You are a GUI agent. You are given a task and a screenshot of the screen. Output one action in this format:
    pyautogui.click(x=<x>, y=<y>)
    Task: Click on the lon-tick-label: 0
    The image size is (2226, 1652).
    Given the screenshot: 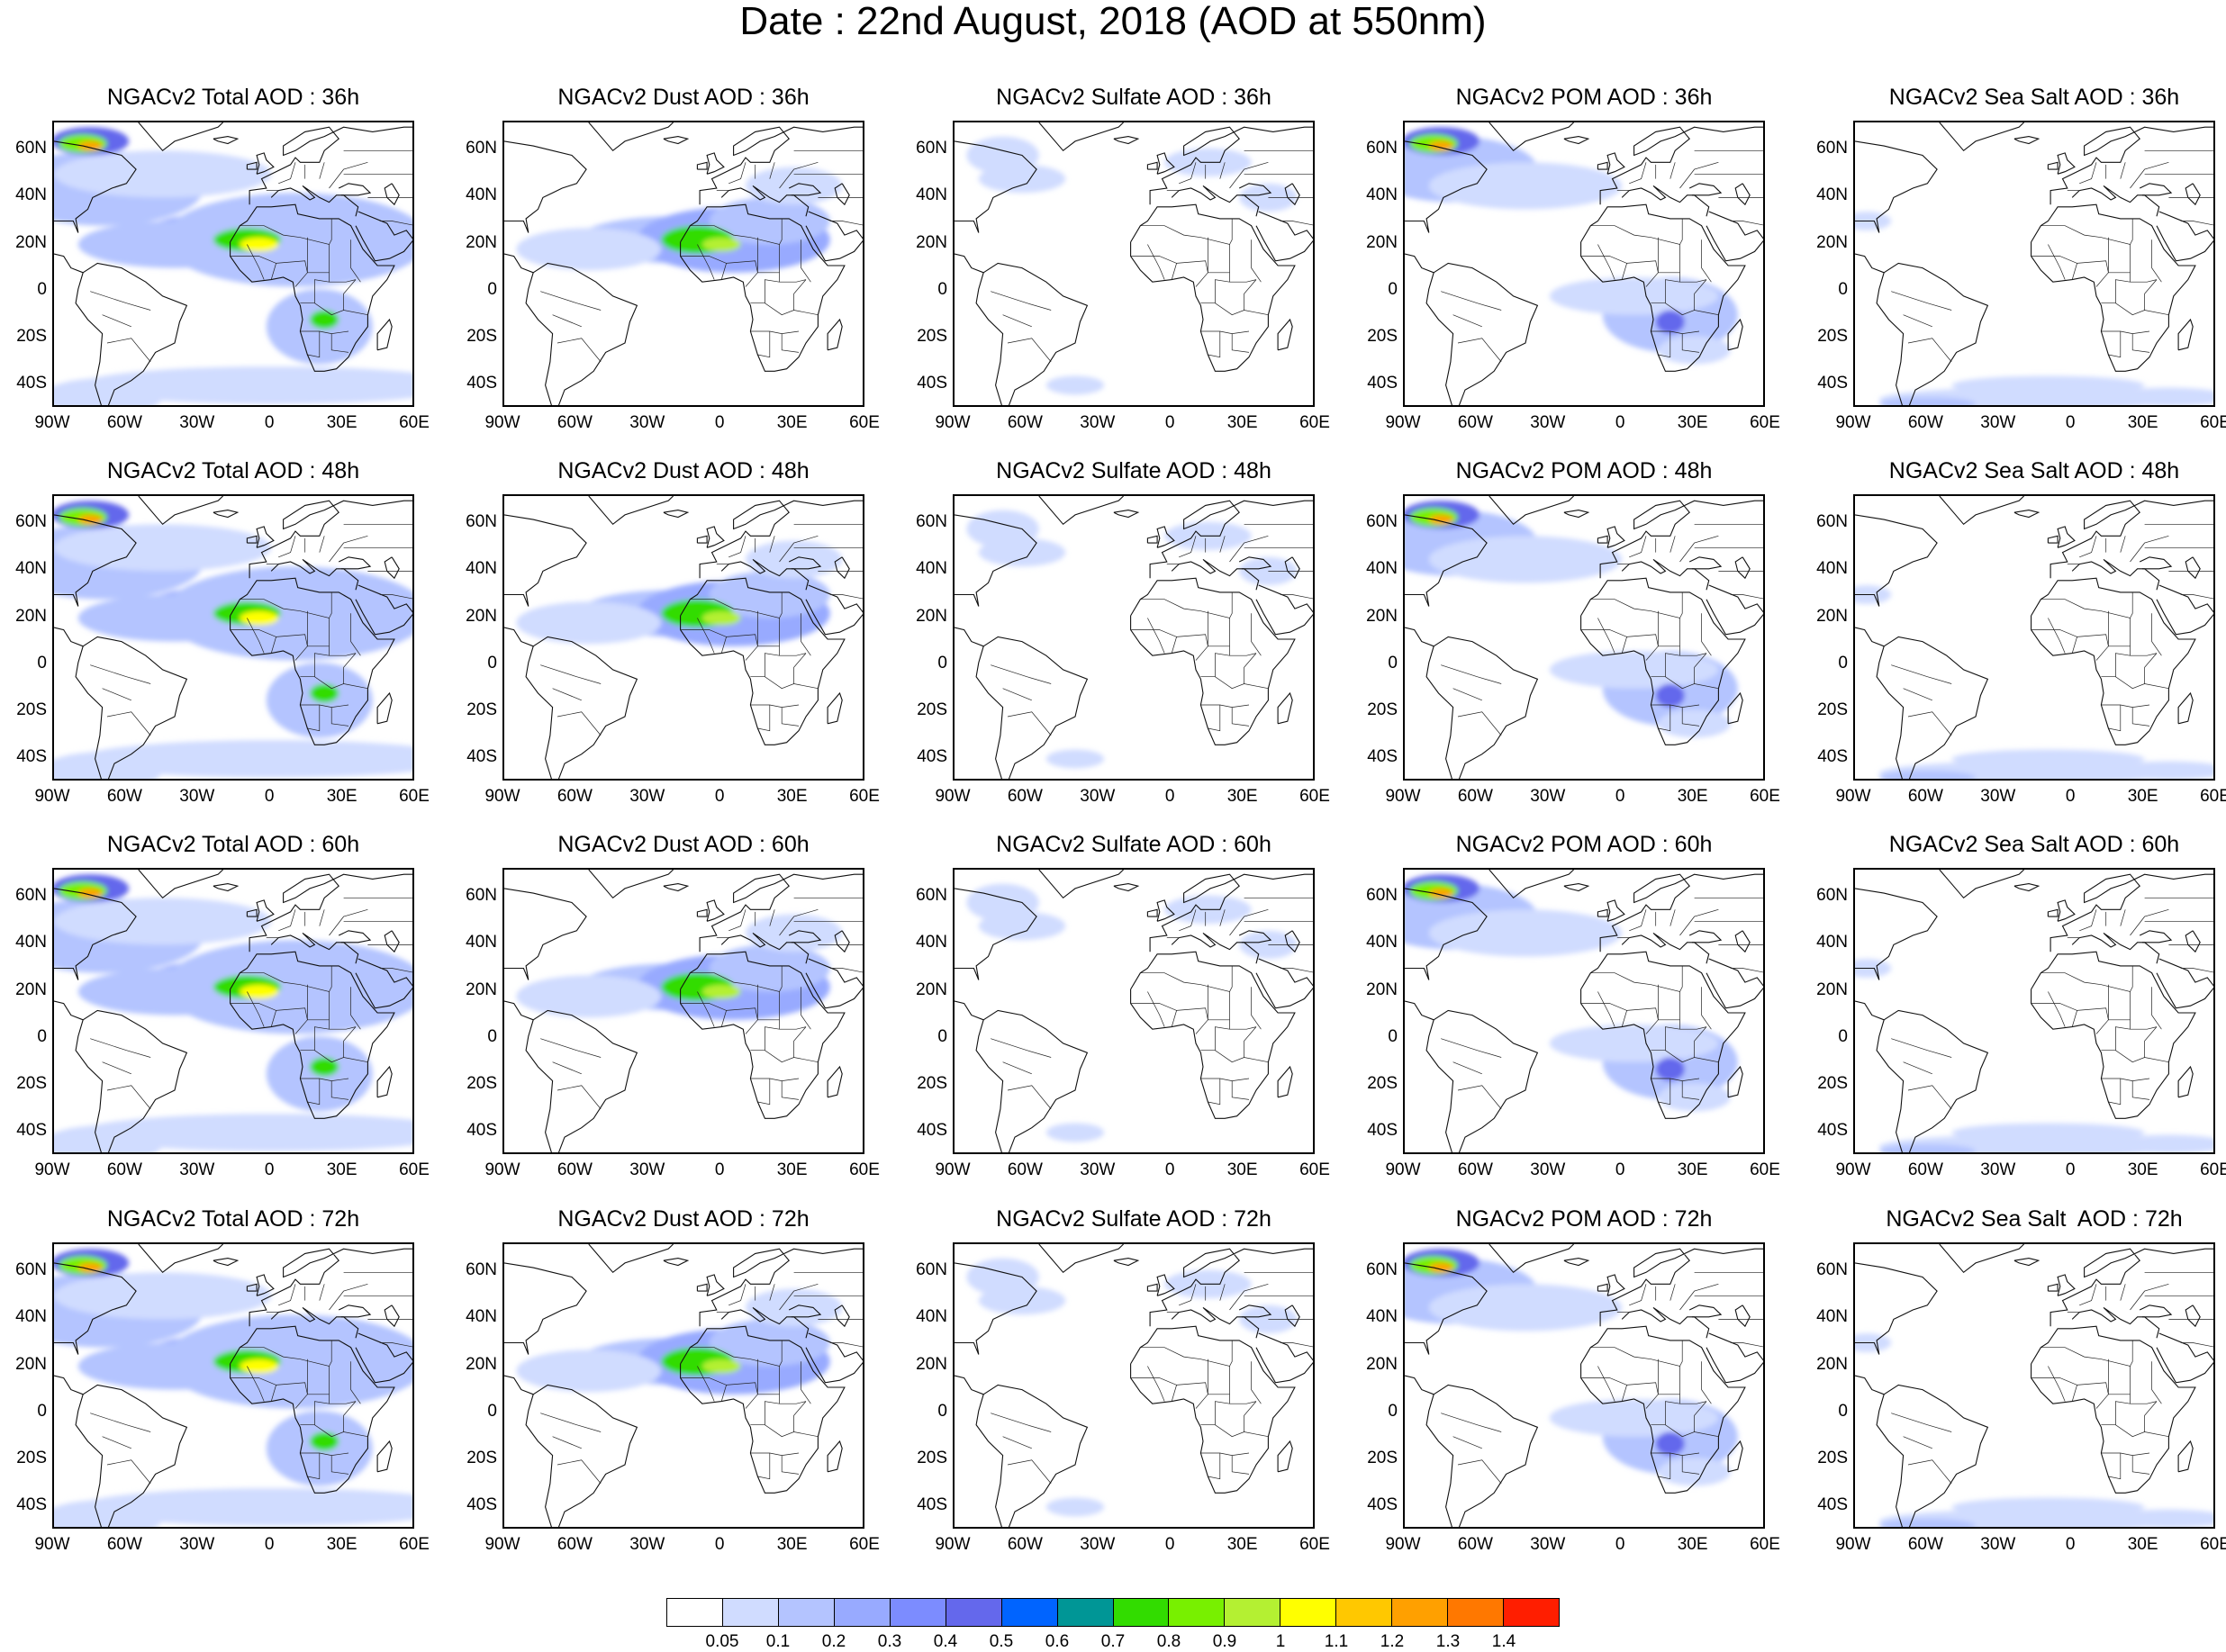 What is the action you would take?
    pyautogui.click(x=269, y=796)
    